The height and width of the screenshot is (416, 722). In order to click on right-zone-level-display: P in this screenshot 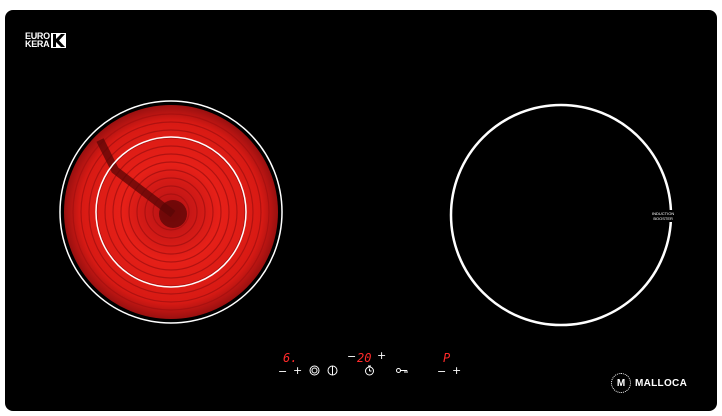, I will do `click(447, 358)`.